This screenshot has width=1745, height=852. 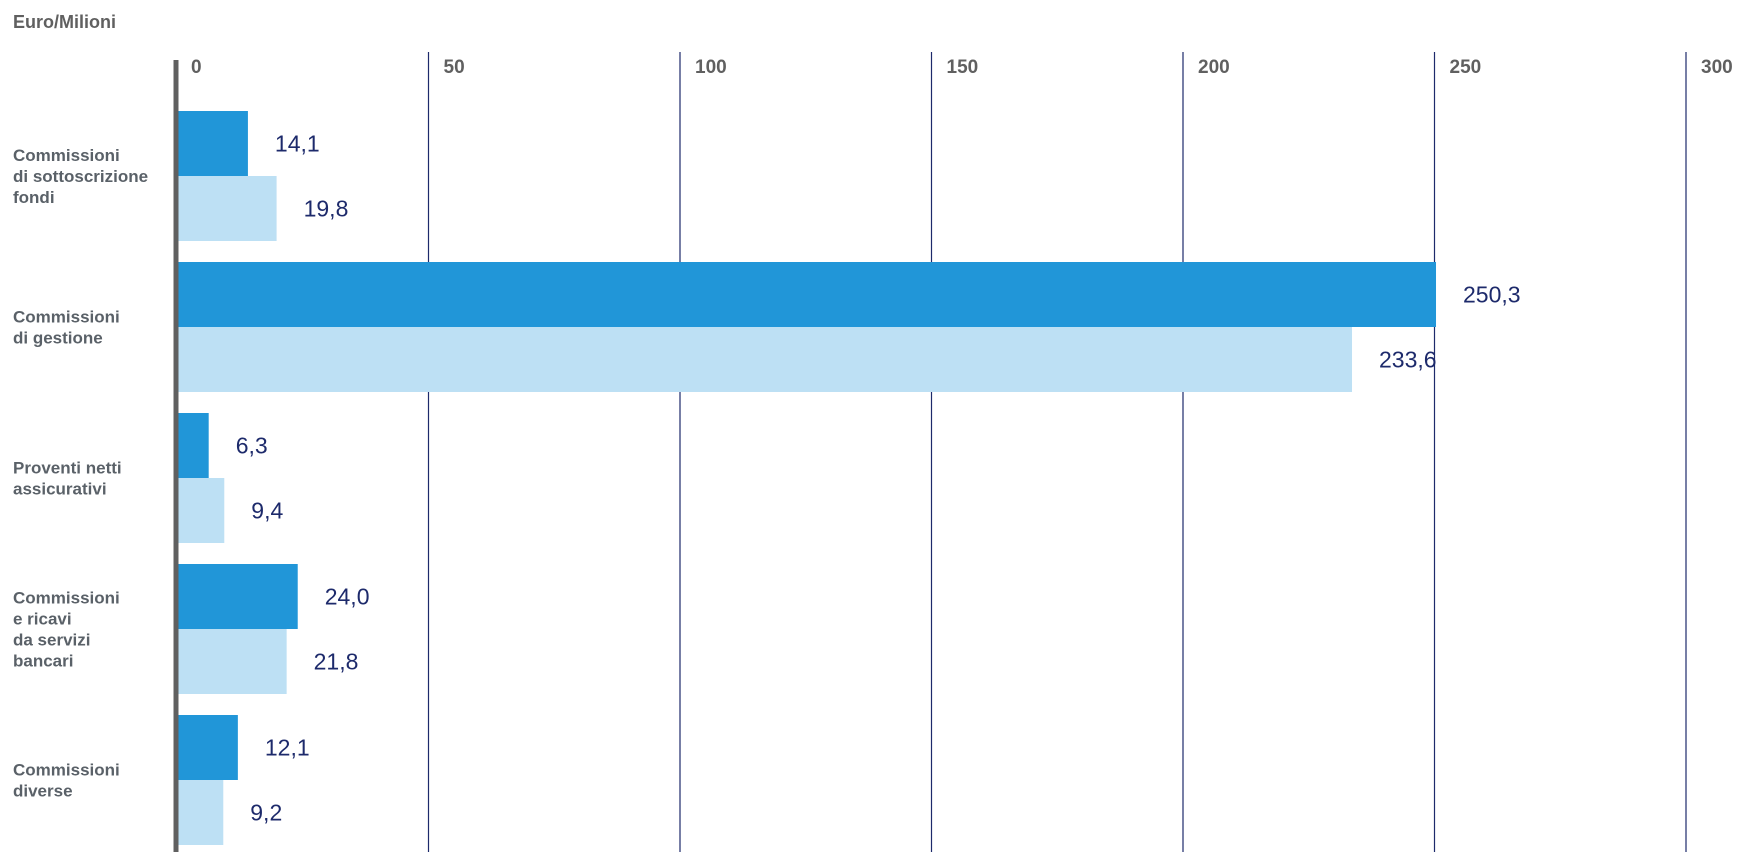 I want to click on data-label: 233,6, so click(x=1408, y=360).